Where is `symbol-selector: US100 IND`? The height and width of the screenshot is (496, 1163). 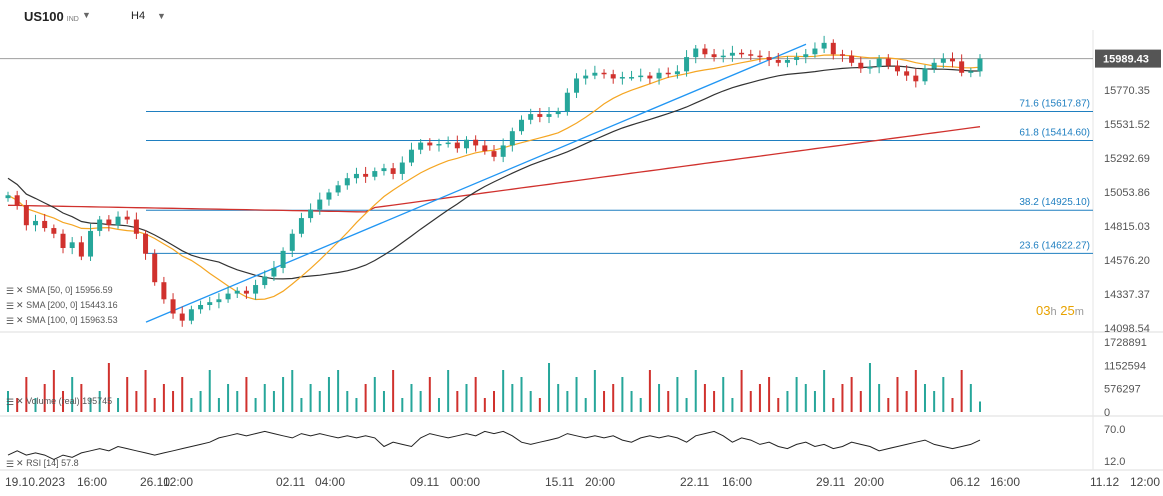 symbol-selector: US100 IND is located at coordinates (51, 16).